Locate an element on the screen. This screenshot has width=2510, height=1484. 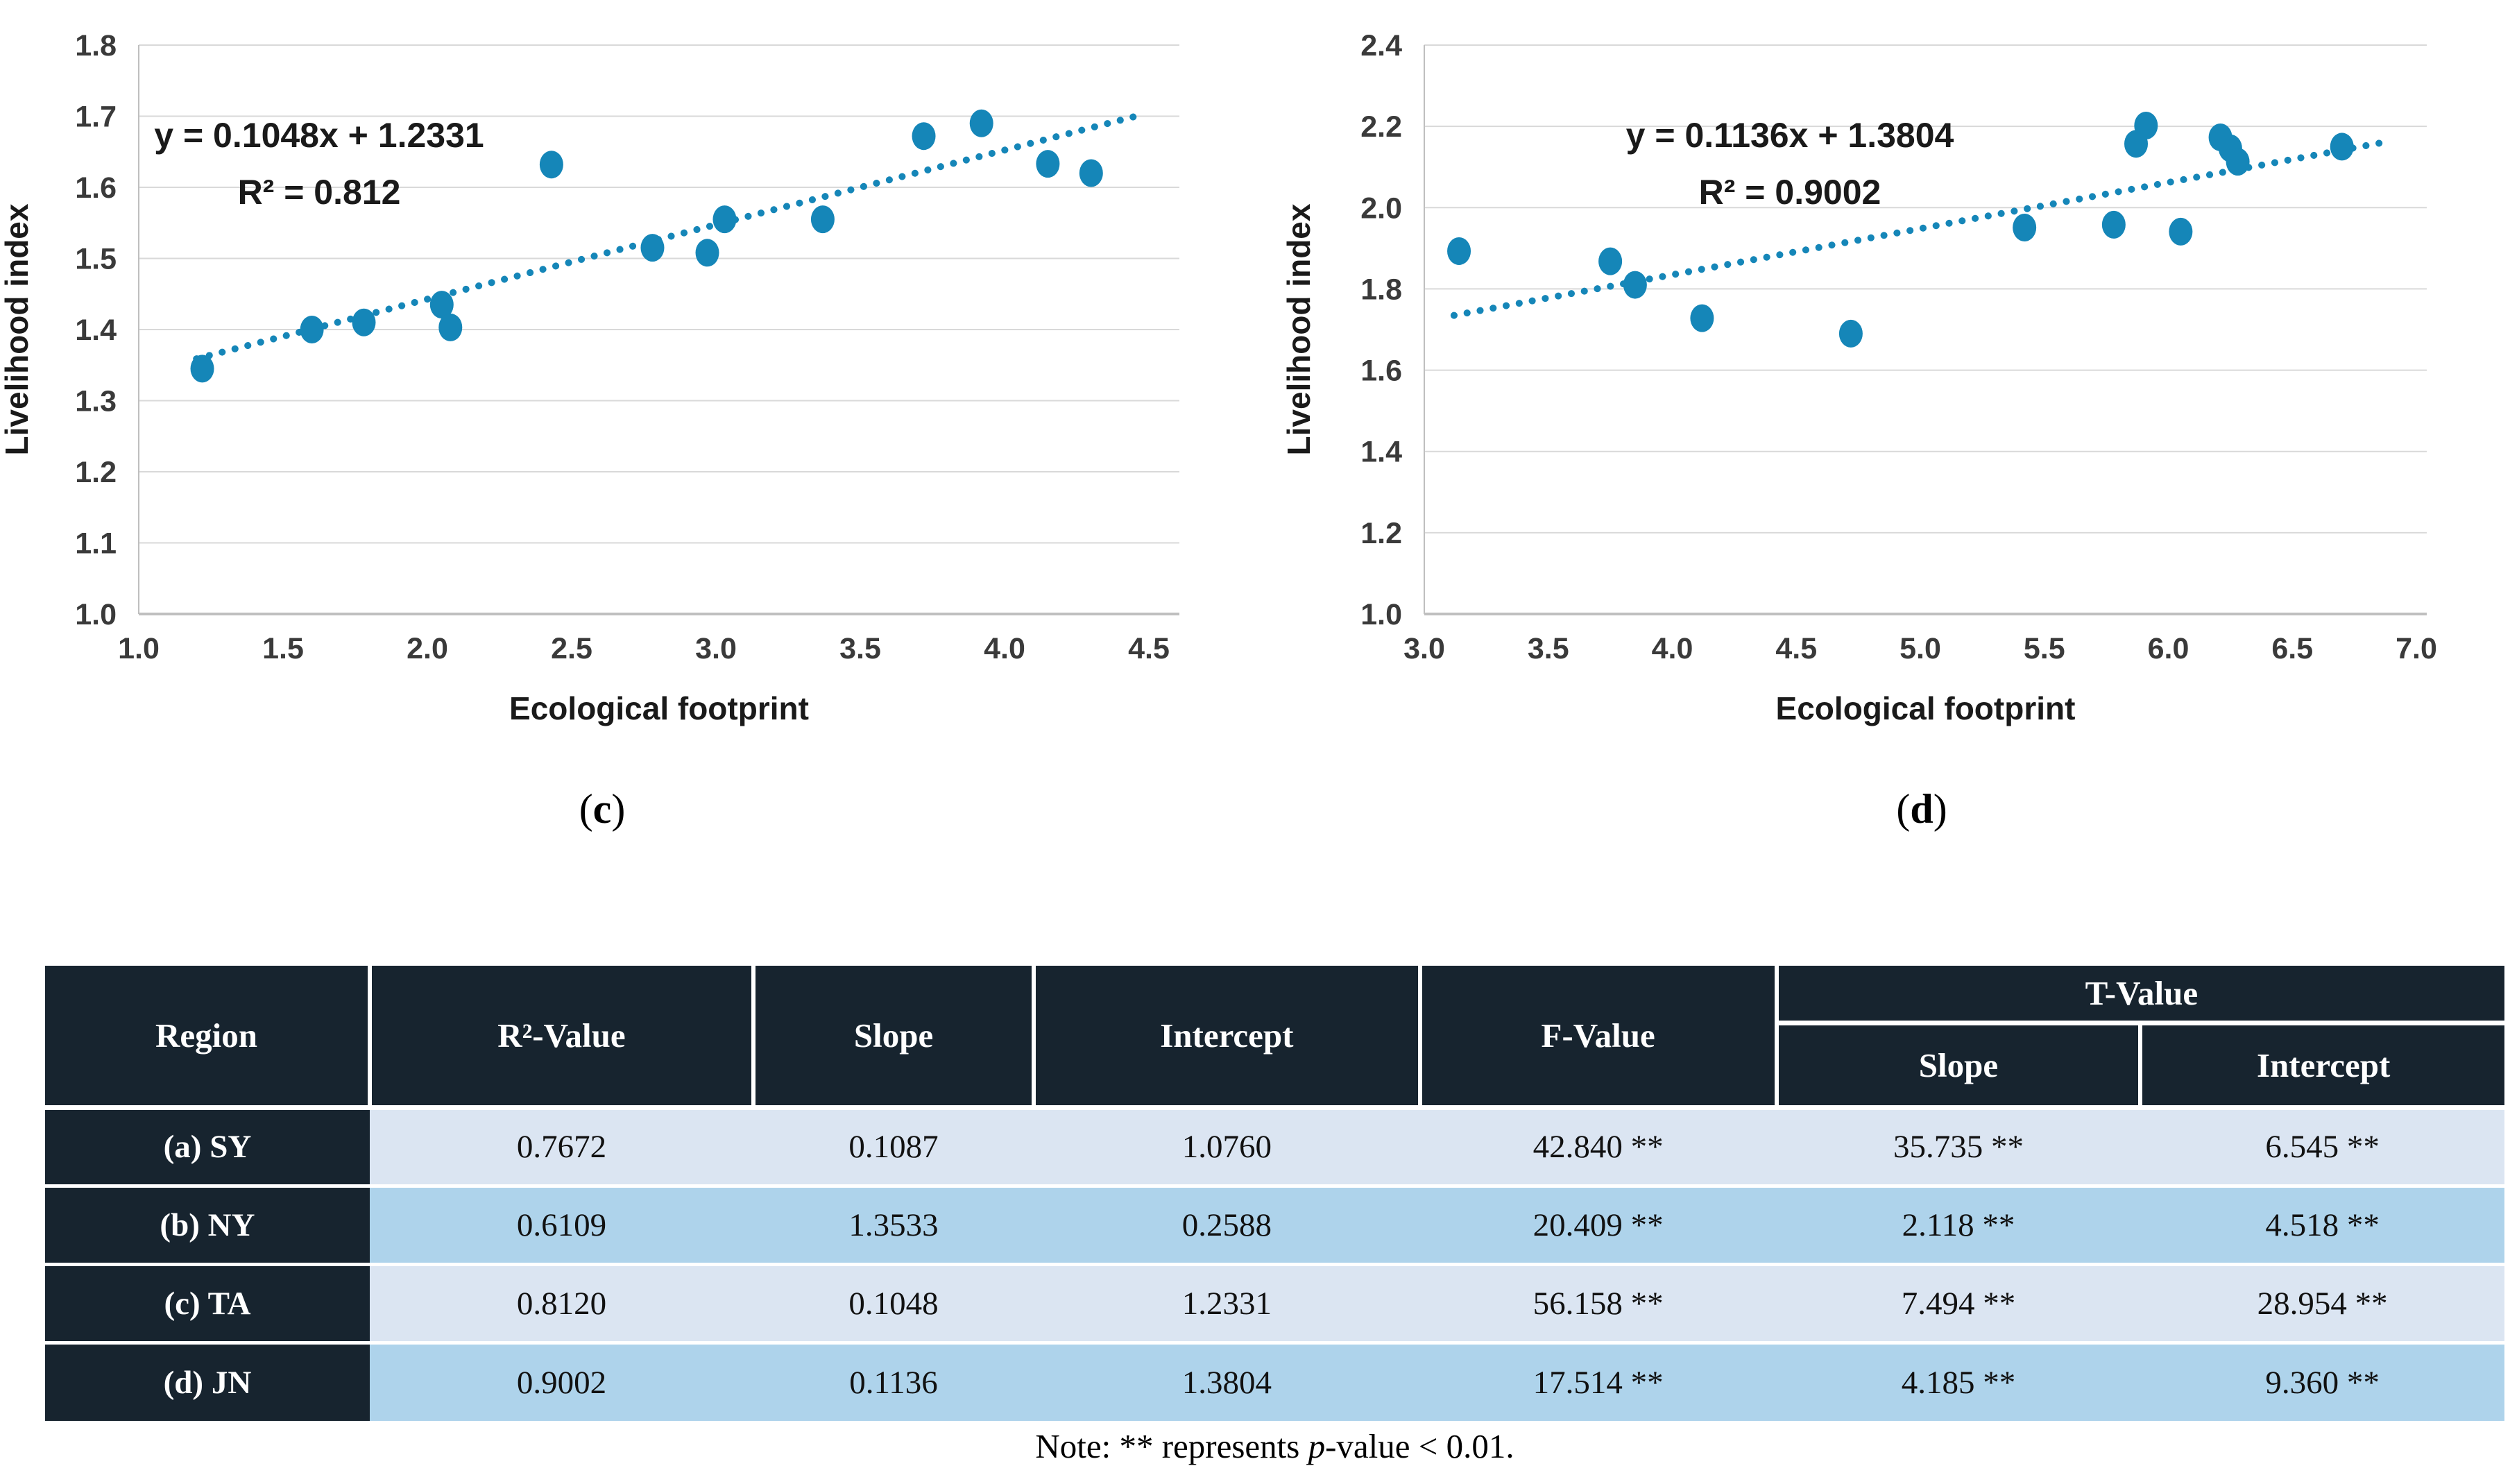
col-header-intercept: Intercept is located at coordinates (1228, 1038).